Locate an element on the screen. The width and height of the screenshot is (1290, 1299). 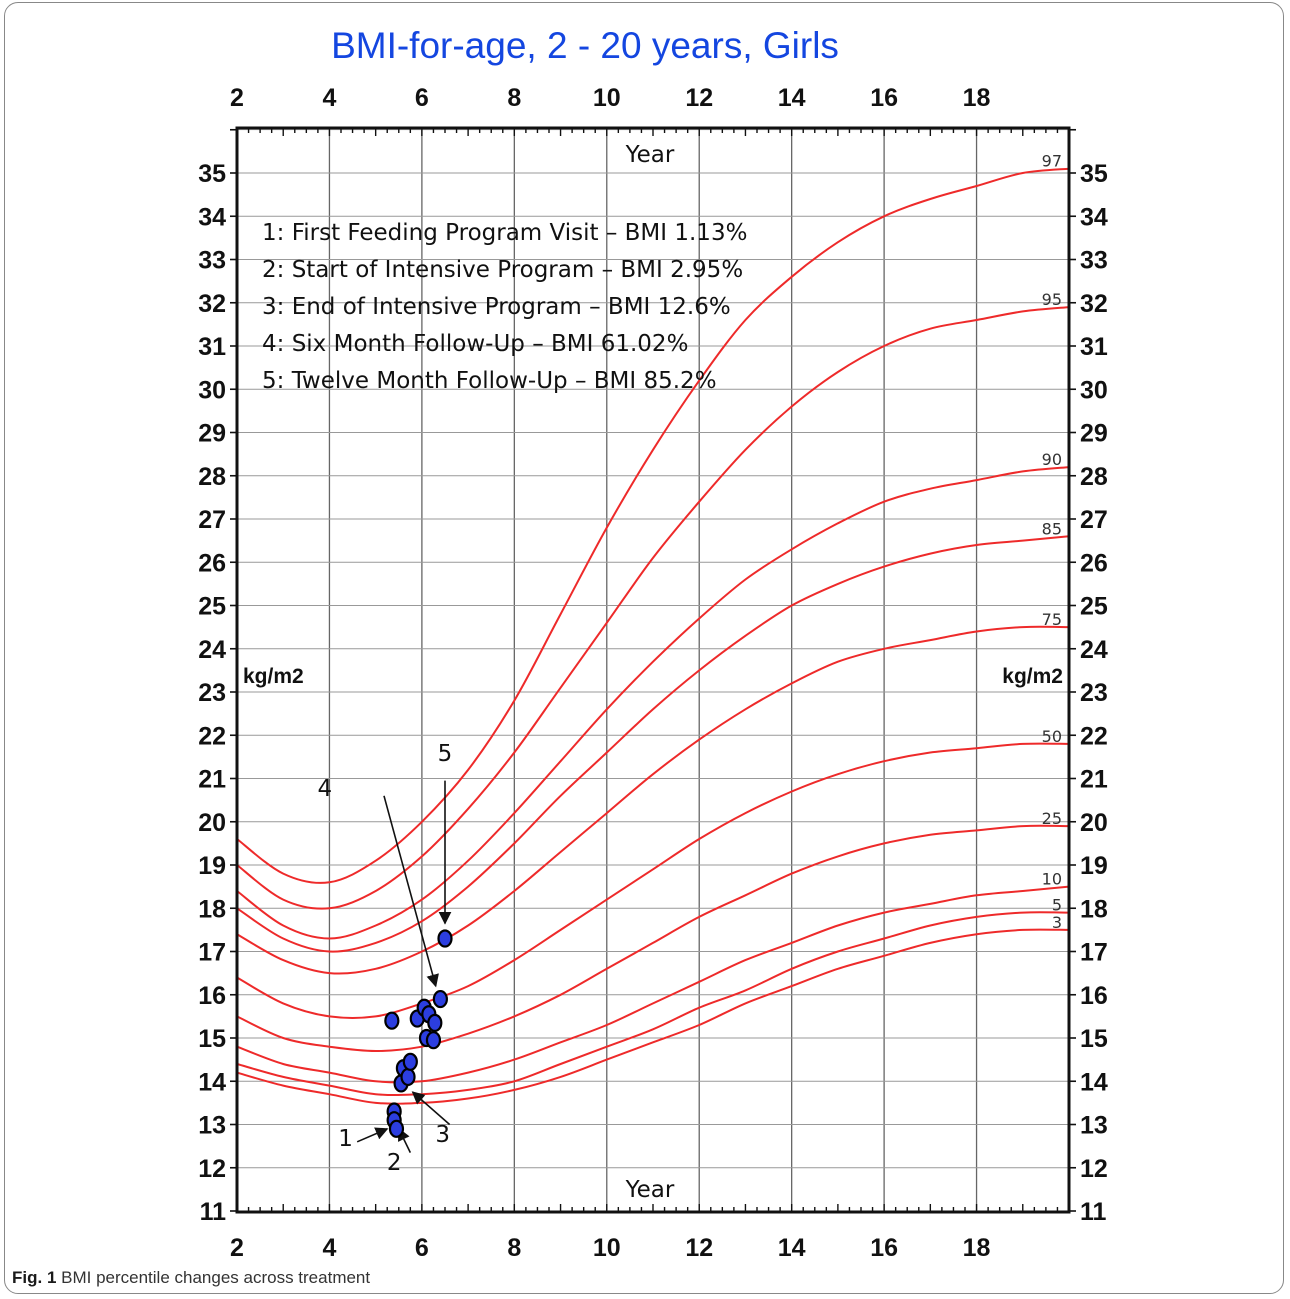
percentile-label-95: 95 is located at coordinates (1052, 299).